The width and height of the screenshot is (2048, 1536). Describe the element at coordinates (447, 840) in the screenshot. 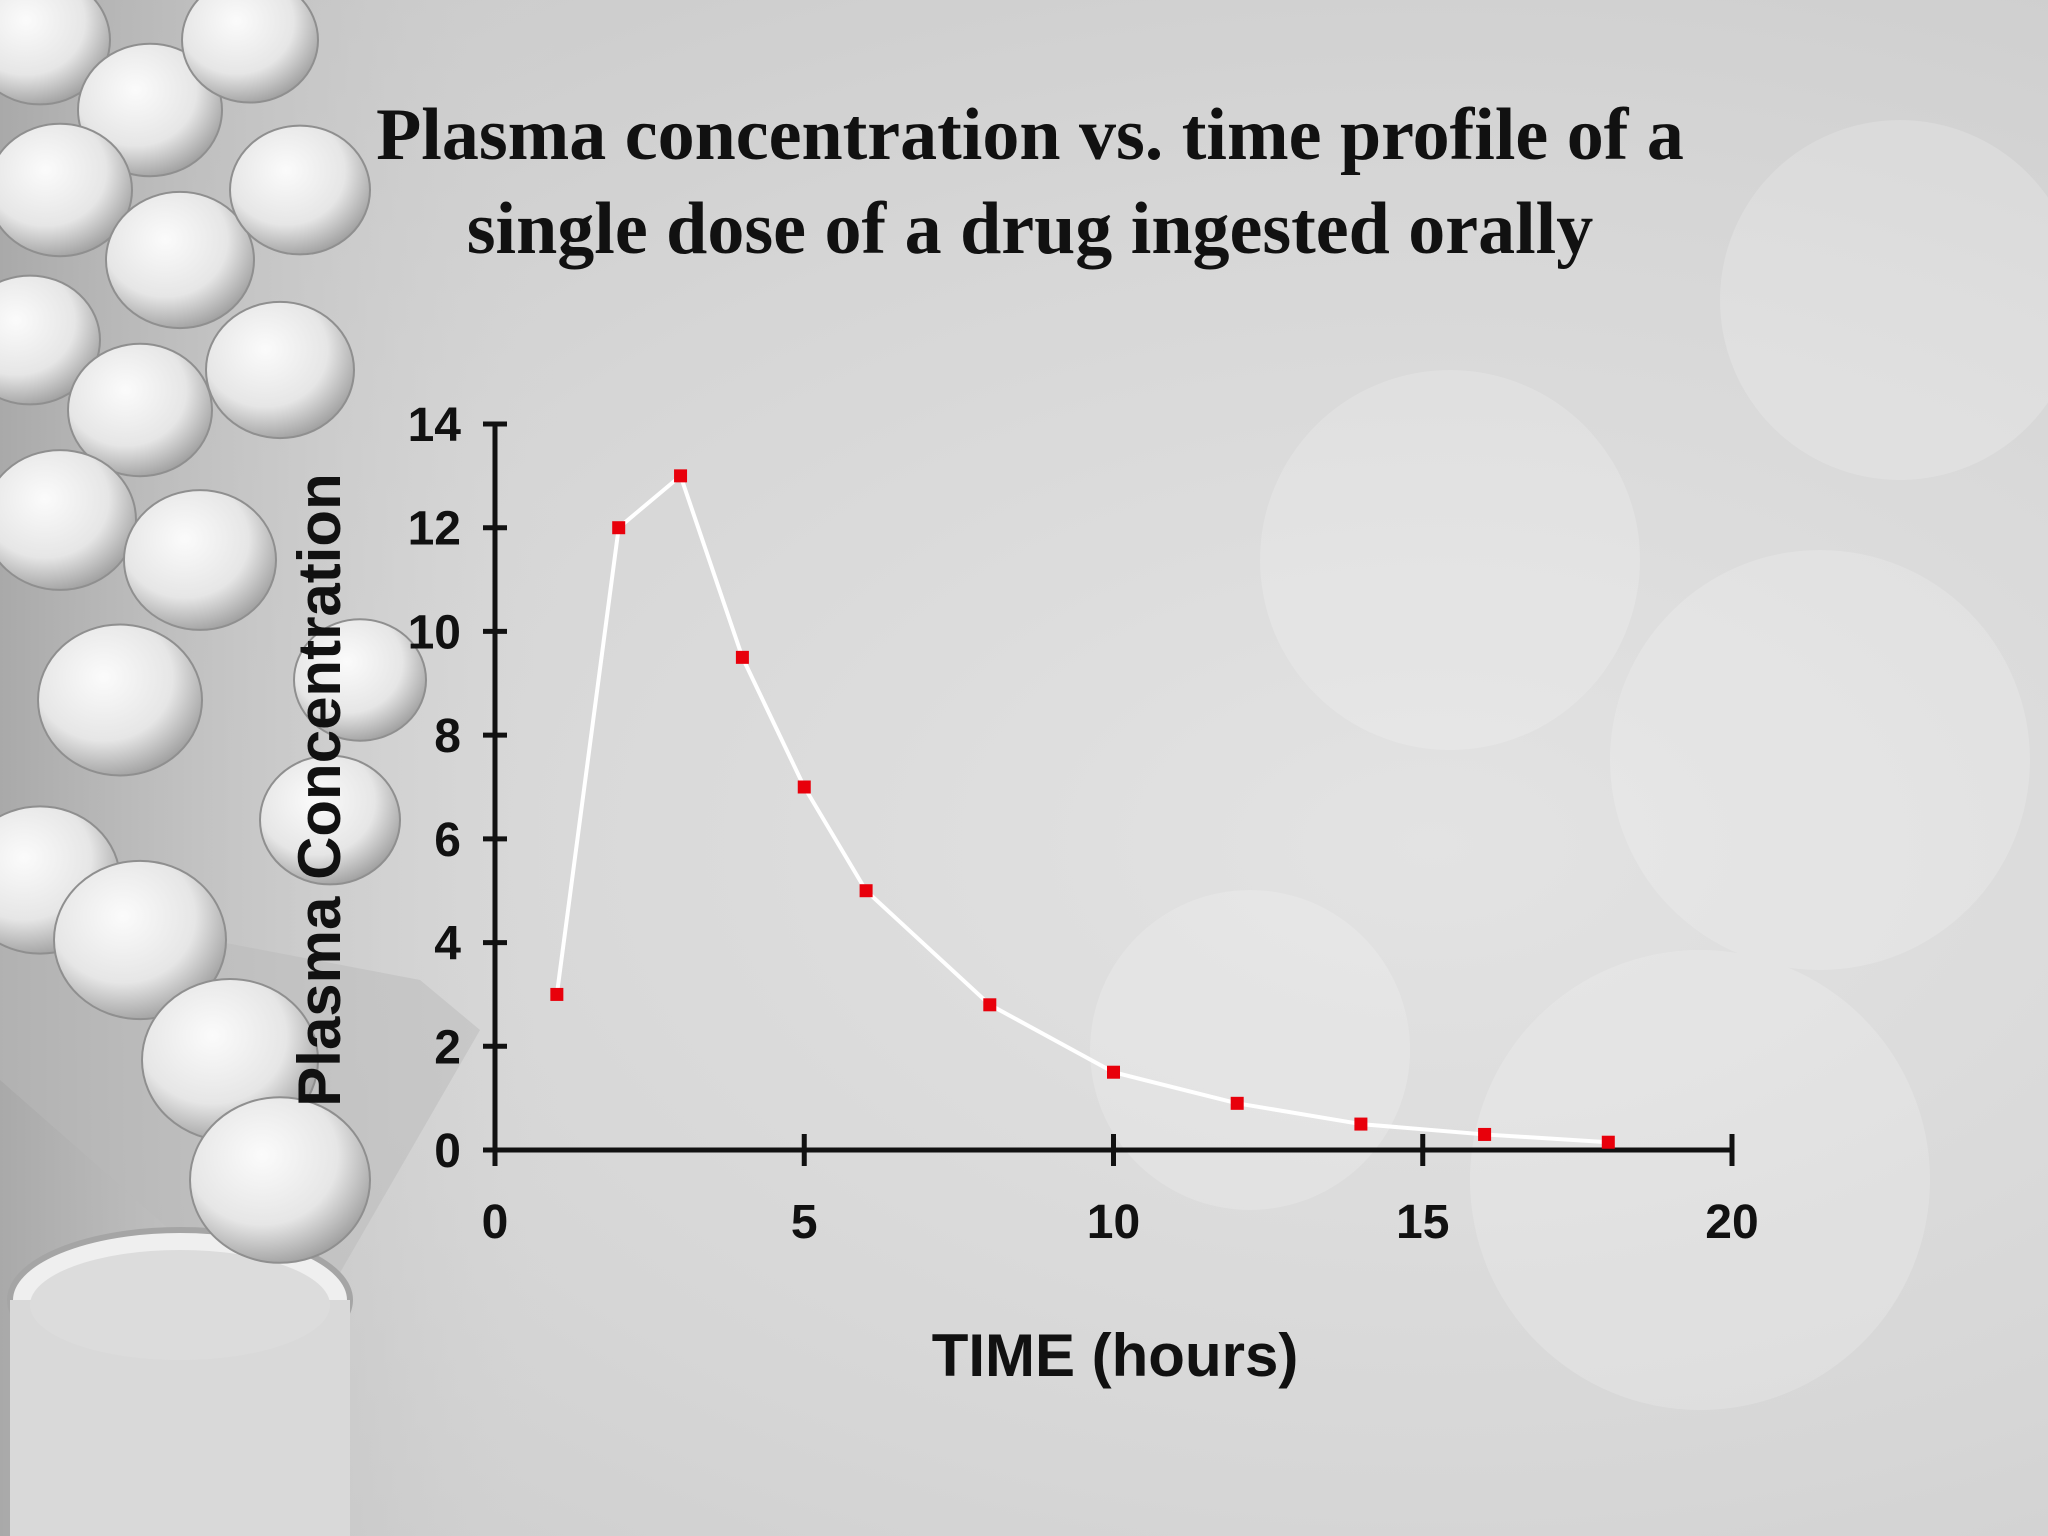

I see `y-tick-label: 6` at that location.